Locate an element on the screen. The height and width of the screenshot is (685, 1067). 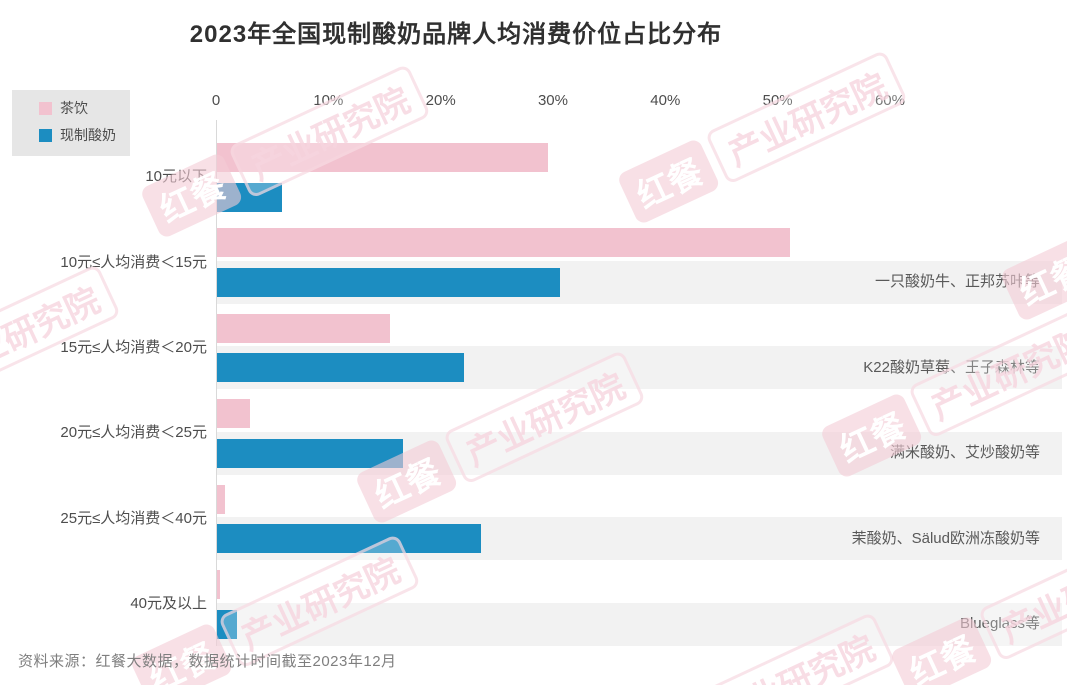
x-axis-tick-label: 40% is located at coordinates (665, 100).